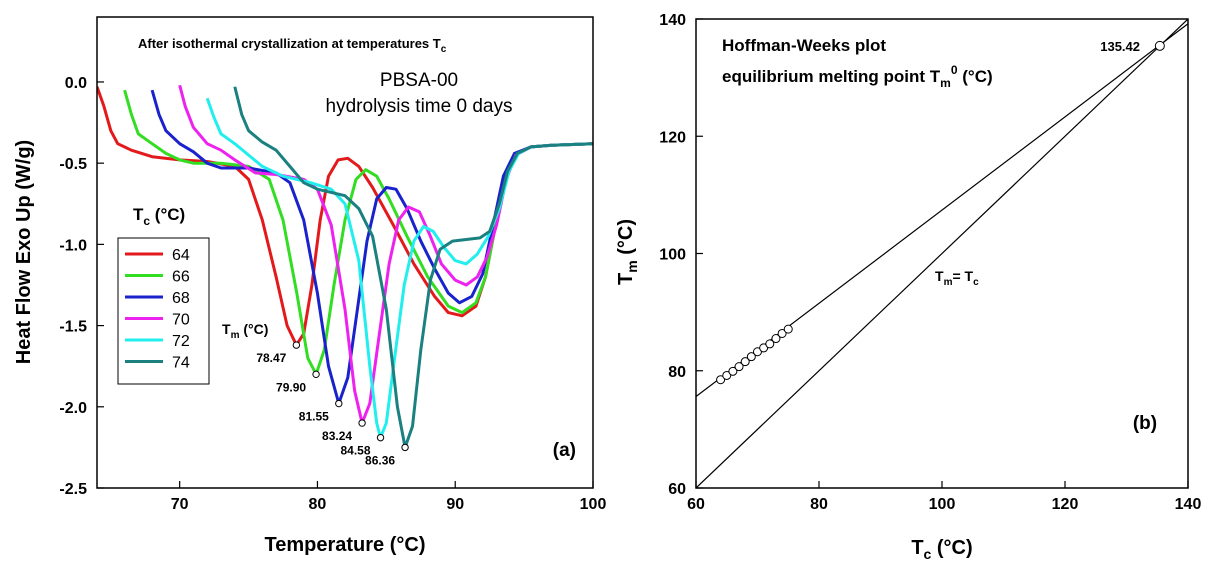 This screenshot has width=1207, height=561. What do you see at coordinates (181, 341) in the screenshot?
I see `legend-label-72: 72` at bounding box center [181, 341].